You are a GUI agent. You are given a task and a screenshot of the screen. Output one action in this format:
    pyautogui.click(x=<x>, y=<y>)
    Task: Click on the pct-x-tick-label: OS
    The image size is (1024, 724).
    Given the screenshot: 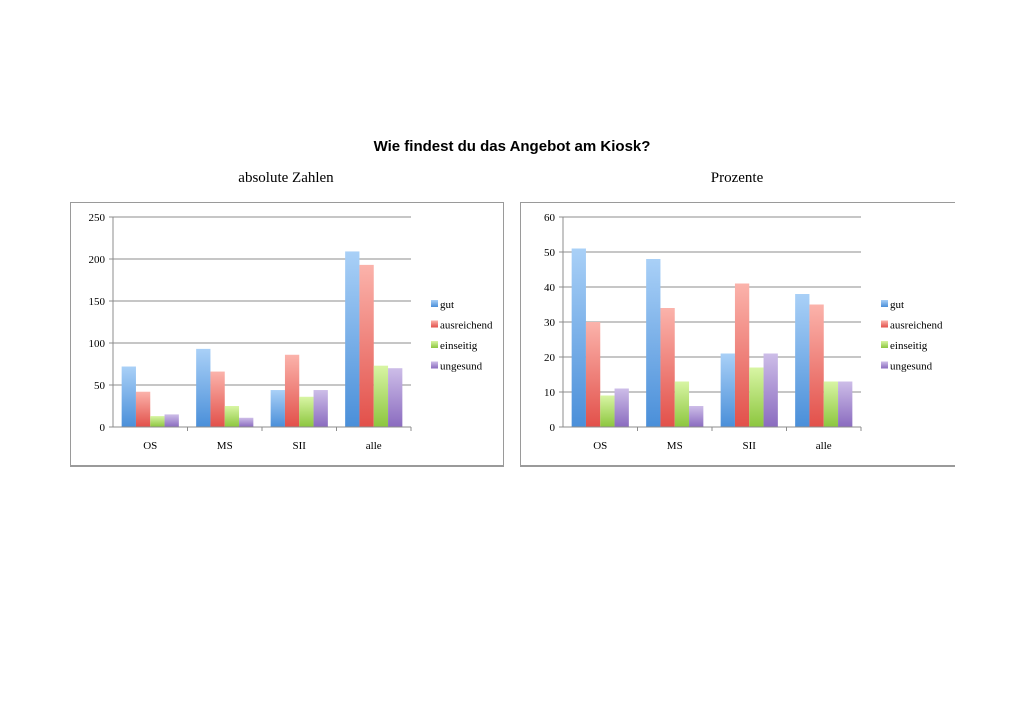 What is the action you would take?
    pyautogui.click(x=600, y=446)
    